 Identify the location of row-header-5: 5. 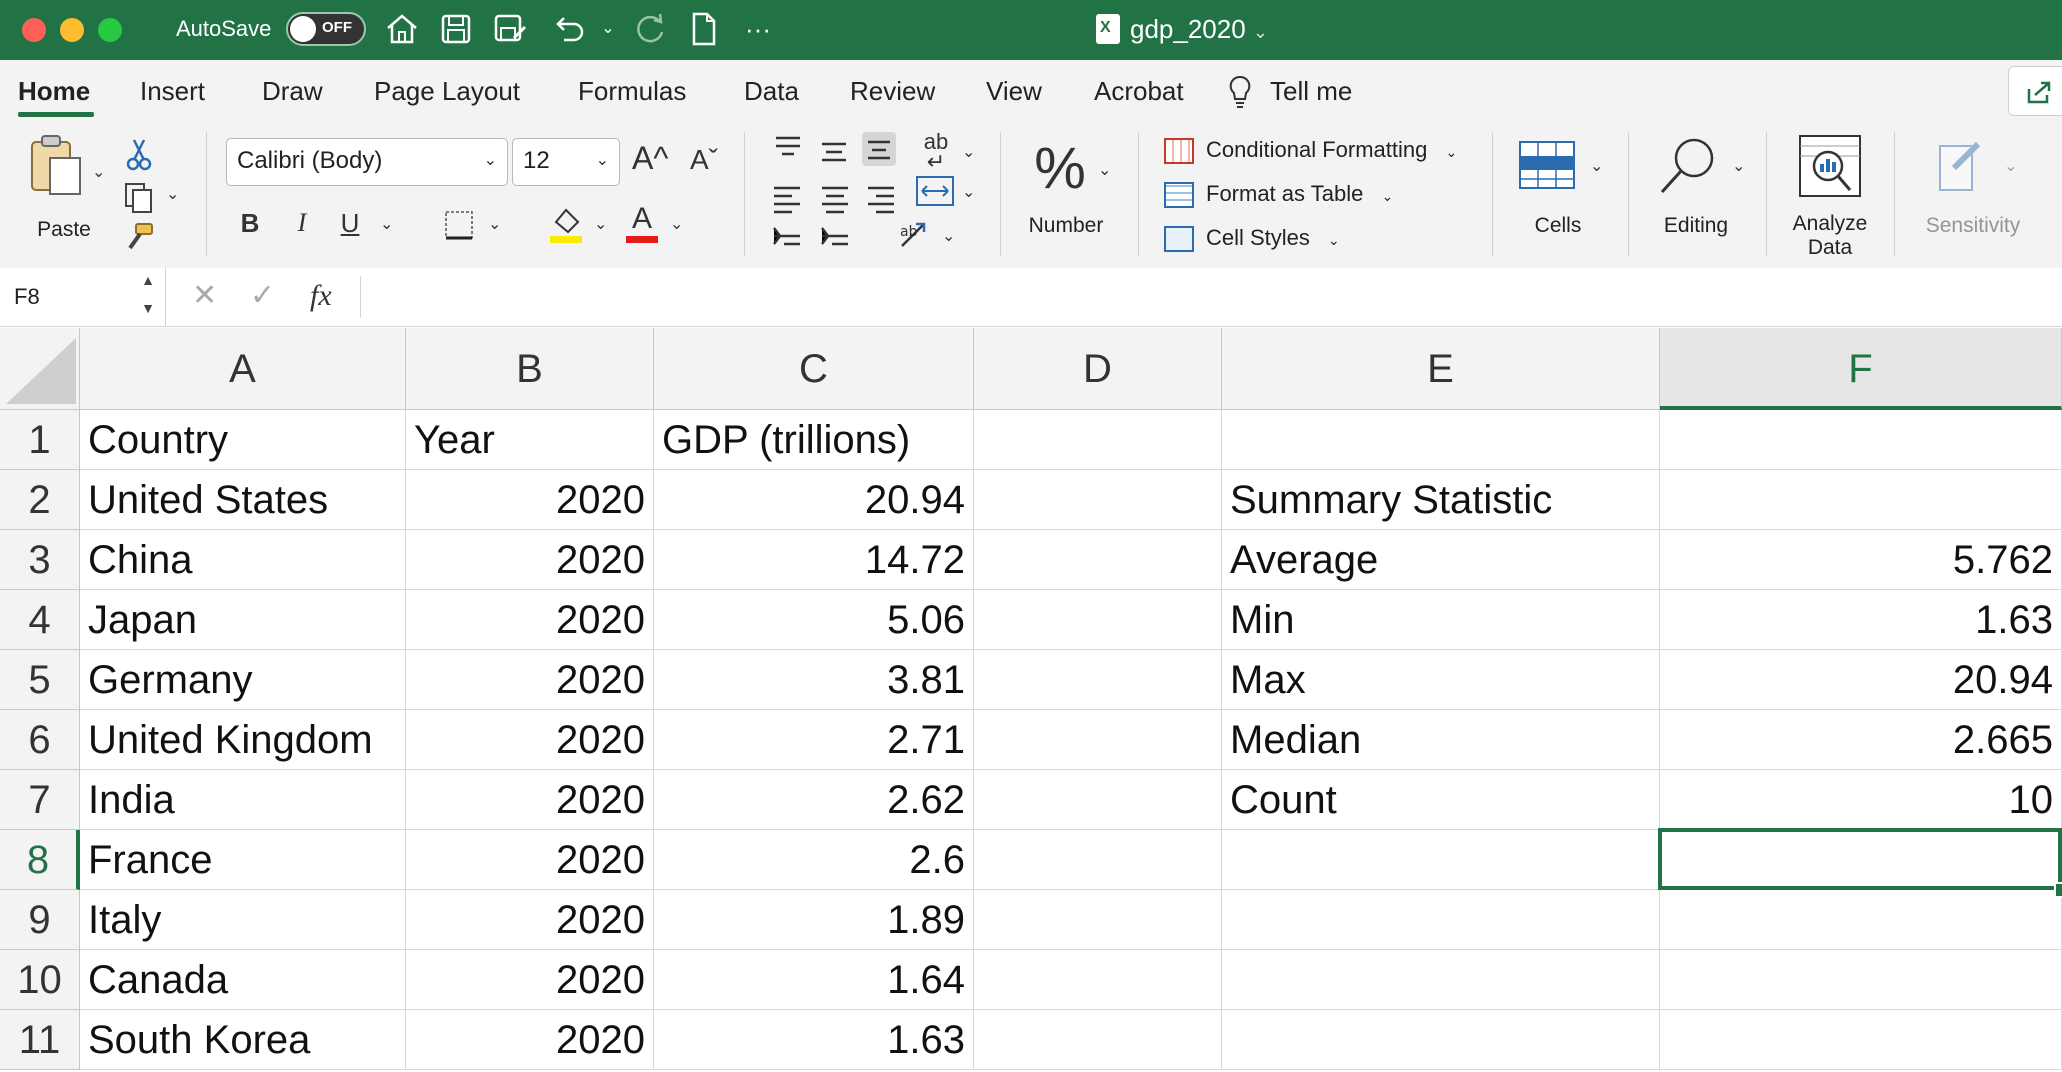
(40, 680).